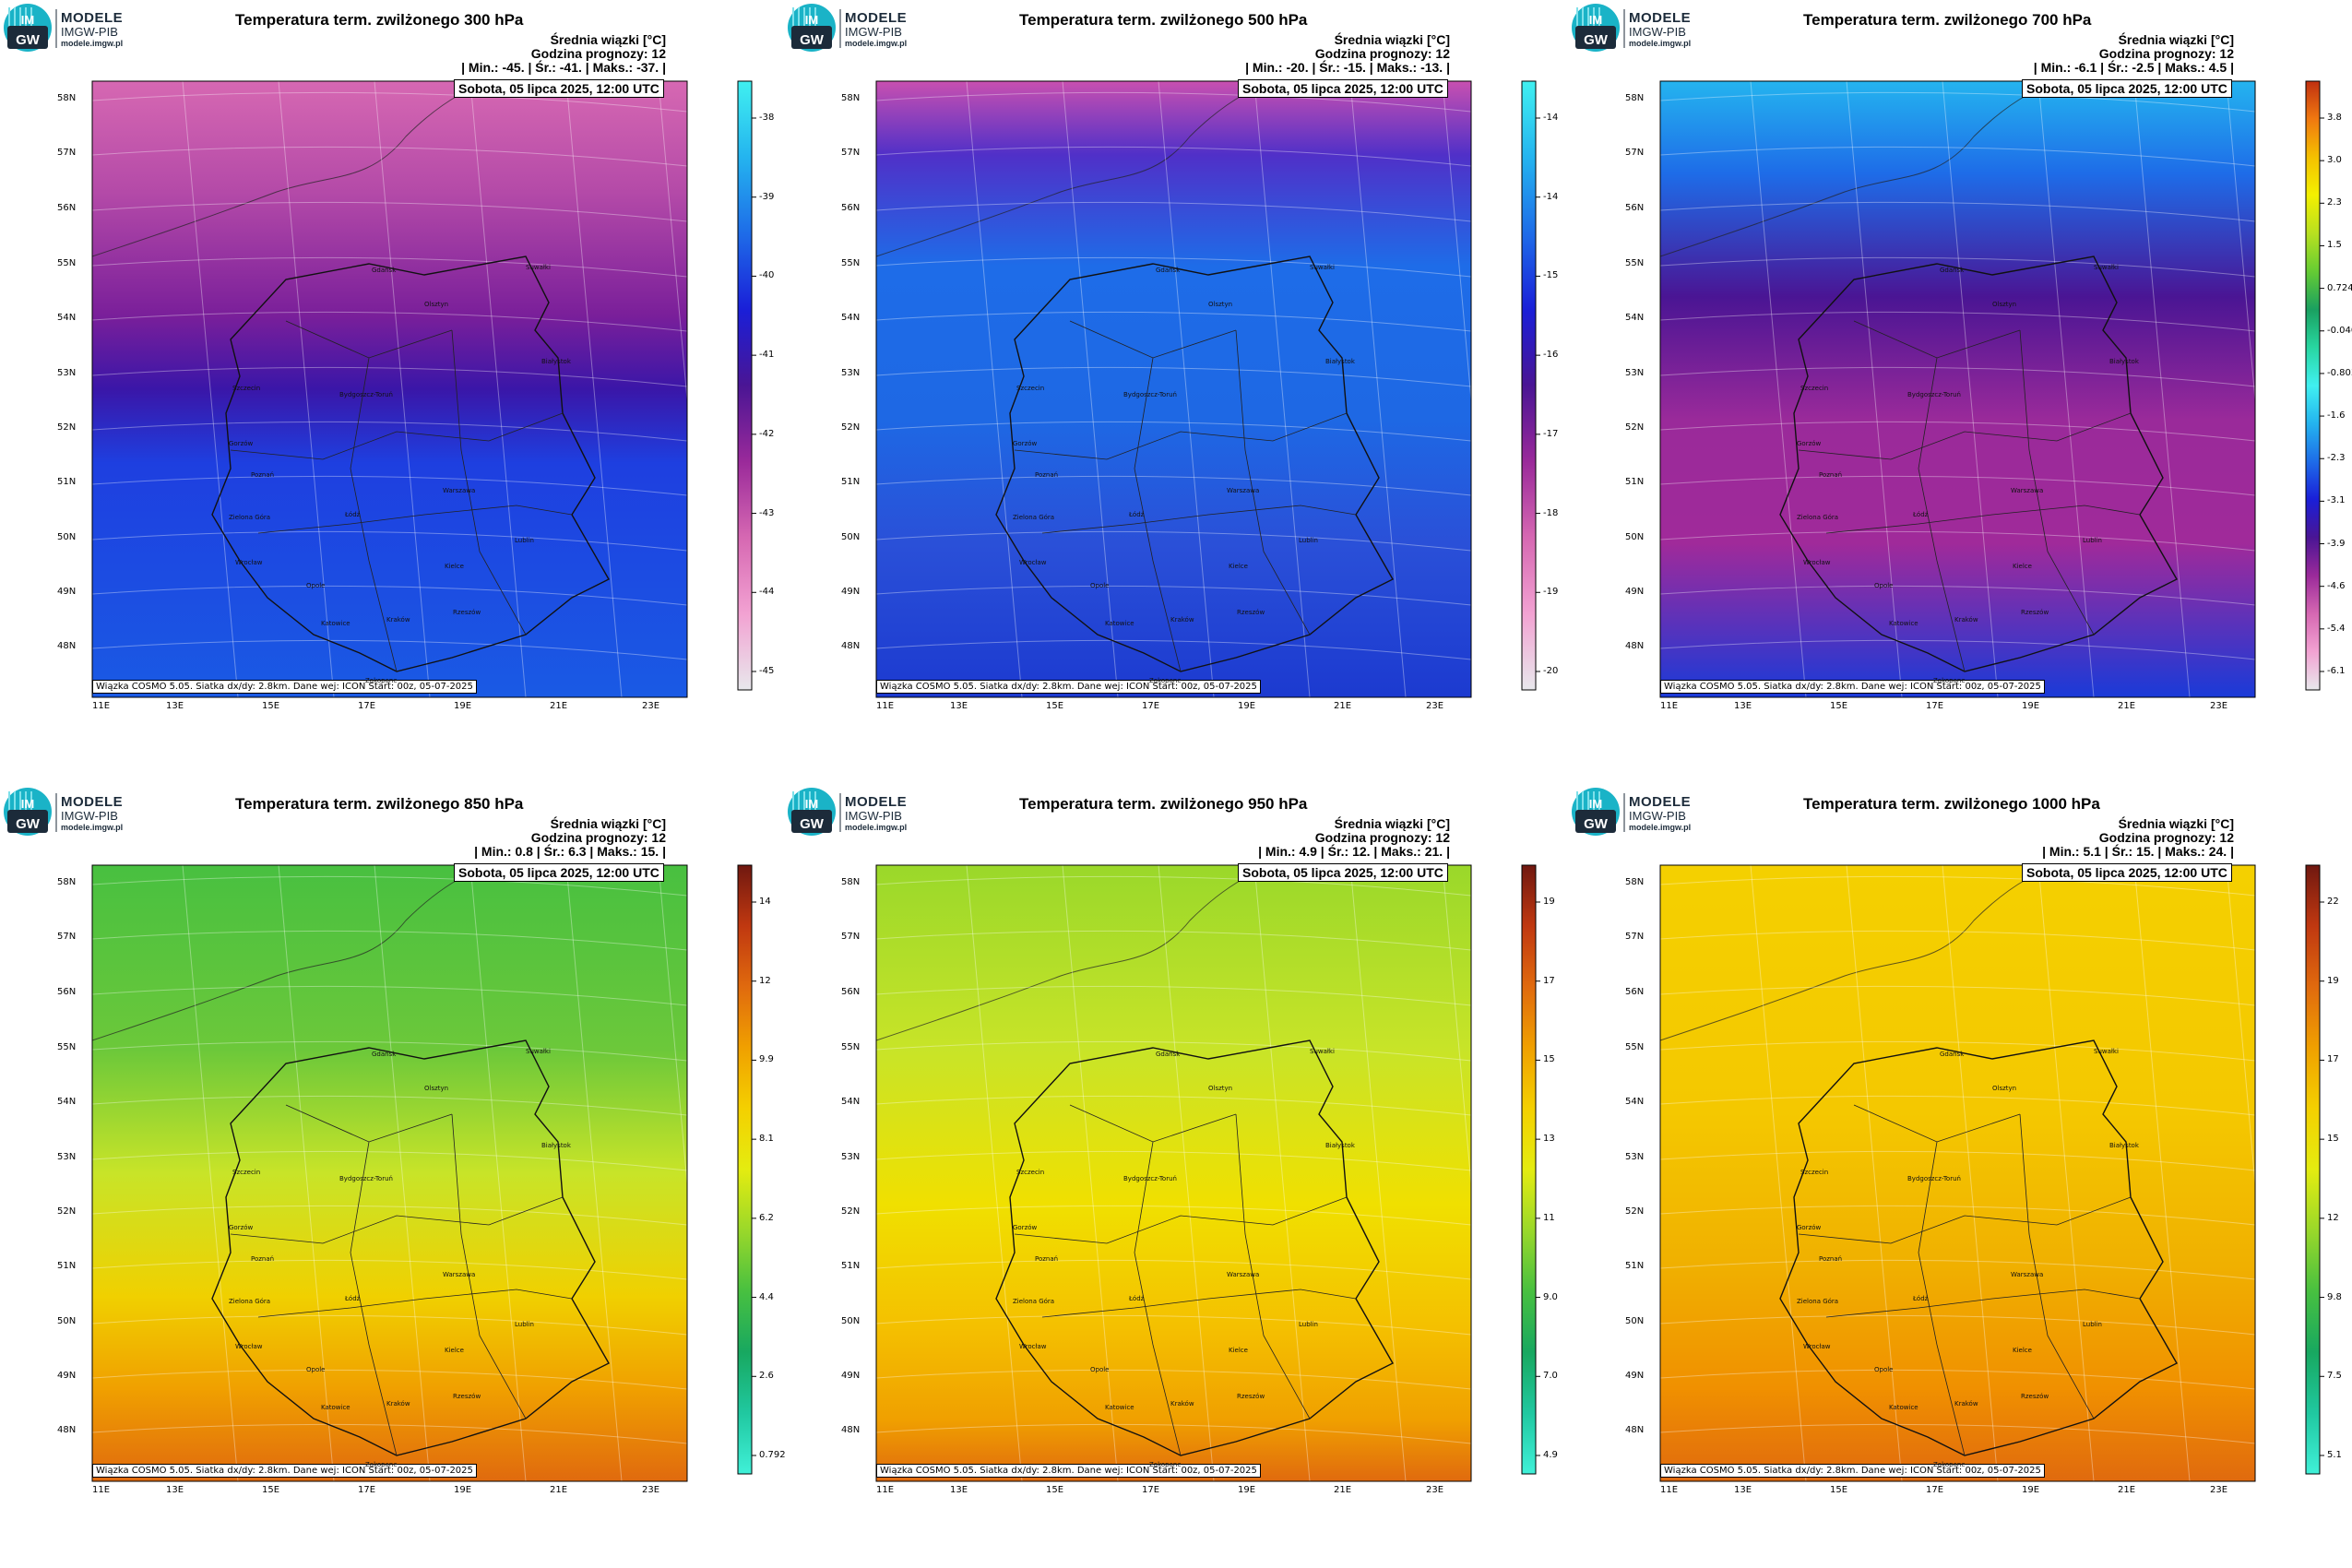  Describe the element at coordinates (1033, 562) in the screenshot. I see `city-label: Wrocław` at that location.